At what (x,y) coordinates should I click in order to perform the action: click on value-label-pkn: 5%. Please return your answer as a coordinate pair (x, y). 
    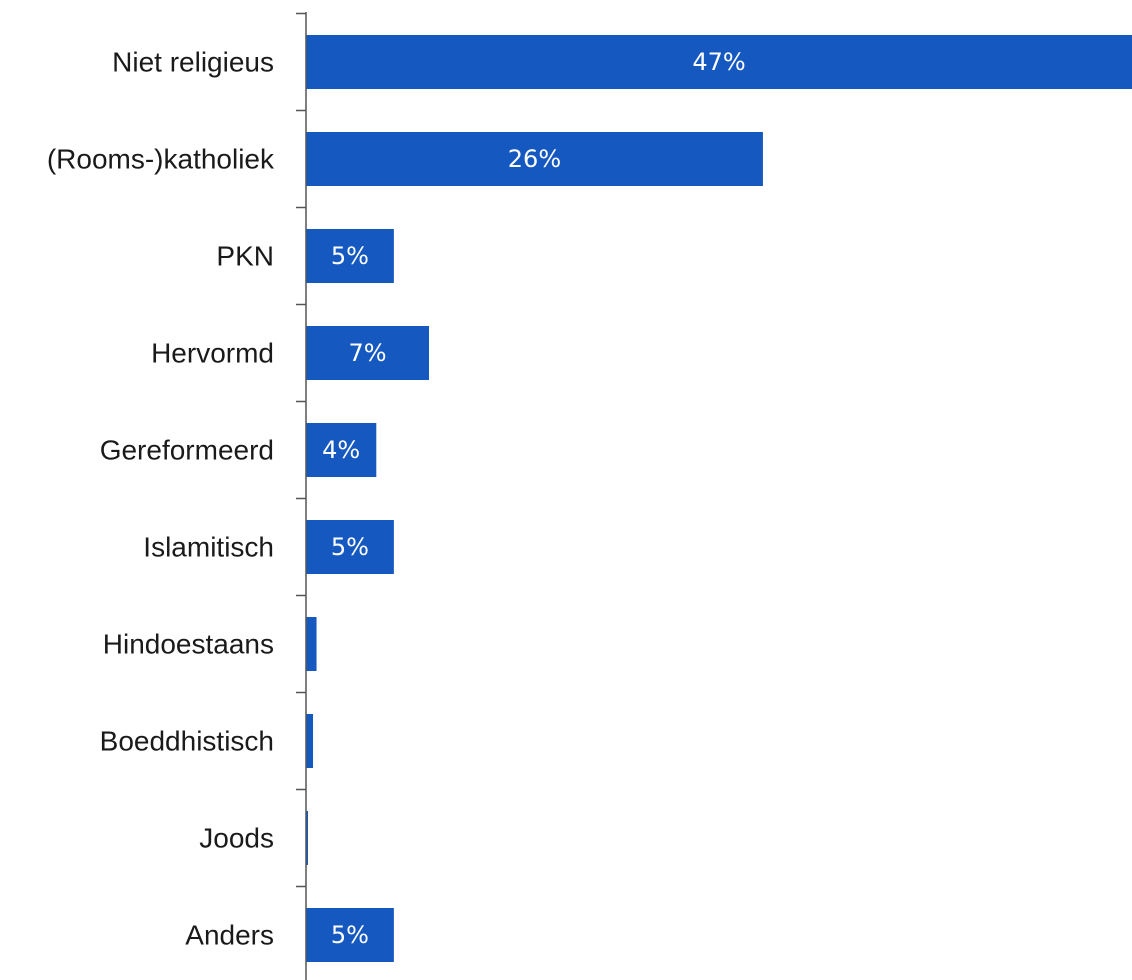
    Looking at the image, I should click on (350, 256).